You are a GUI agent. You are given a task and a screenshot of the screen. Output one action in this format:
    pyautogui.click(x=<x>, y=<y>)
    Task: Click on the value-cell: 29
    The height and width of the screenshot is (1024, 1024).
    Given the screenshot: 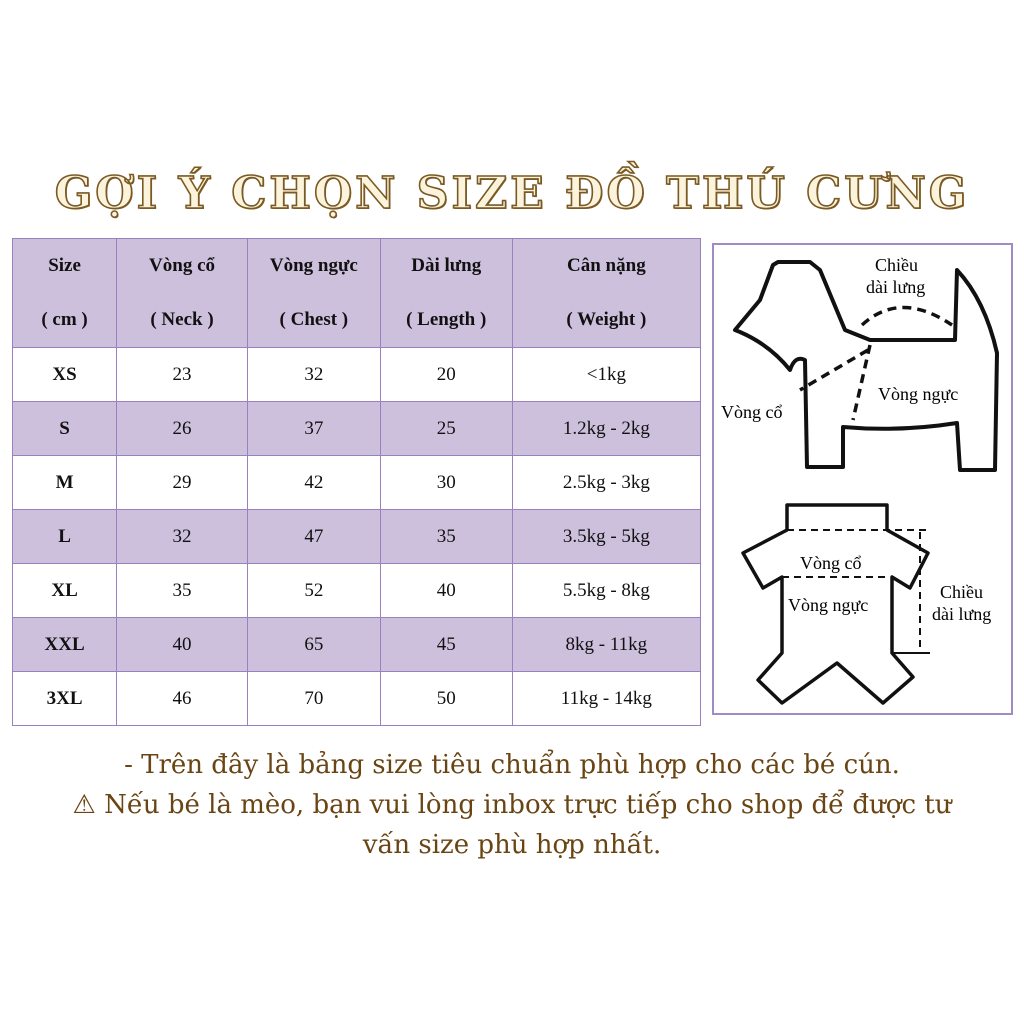 What is the action you would take?
    pyautogui.click(x=182, y=482)
    